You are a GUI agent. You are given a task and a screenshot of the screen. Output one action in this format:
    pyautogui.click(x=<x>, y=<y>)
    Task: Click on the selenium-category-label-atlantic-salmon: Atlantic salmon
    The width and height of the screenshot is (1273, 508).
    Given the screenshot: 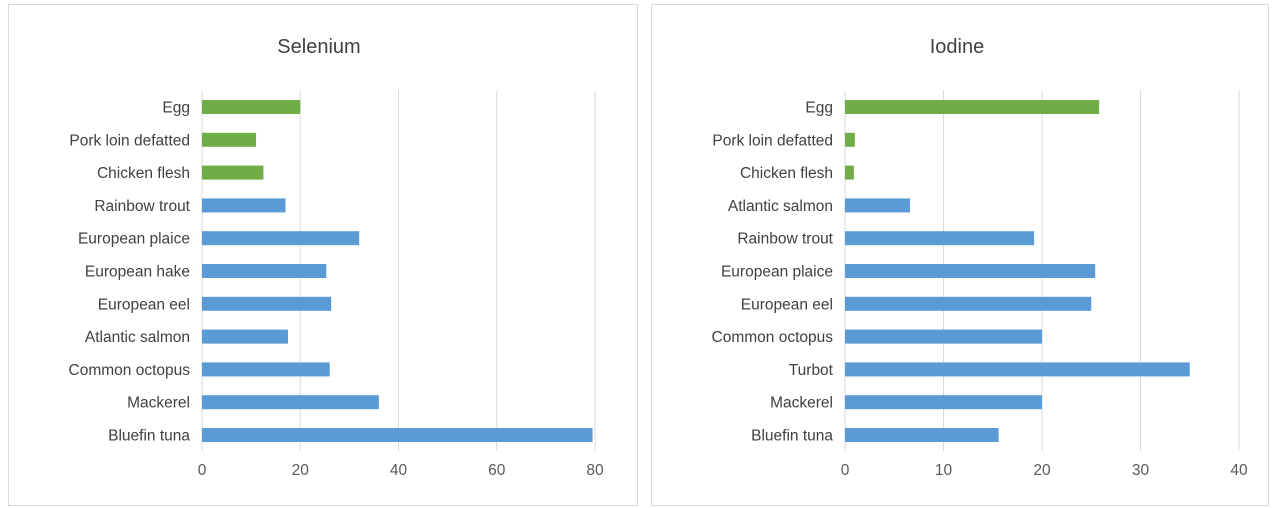 What is the action you would take?
    pyautogui.click(x=137, y=337)
    